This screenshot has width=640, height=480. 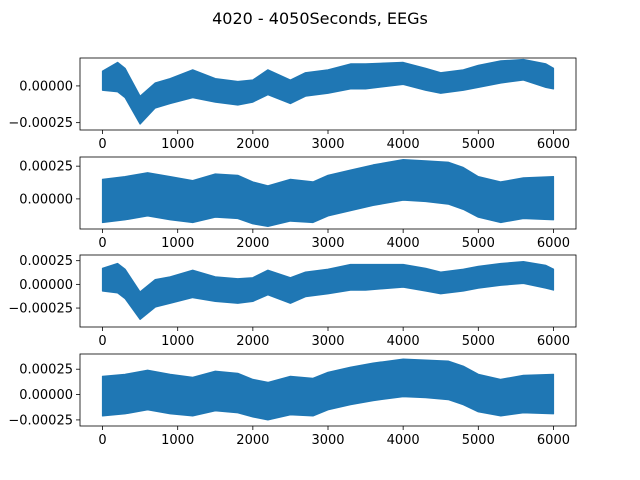 I want to click on figure-title: 4020 - 4050Seconds, EEGs, so click(x=320, y=18).